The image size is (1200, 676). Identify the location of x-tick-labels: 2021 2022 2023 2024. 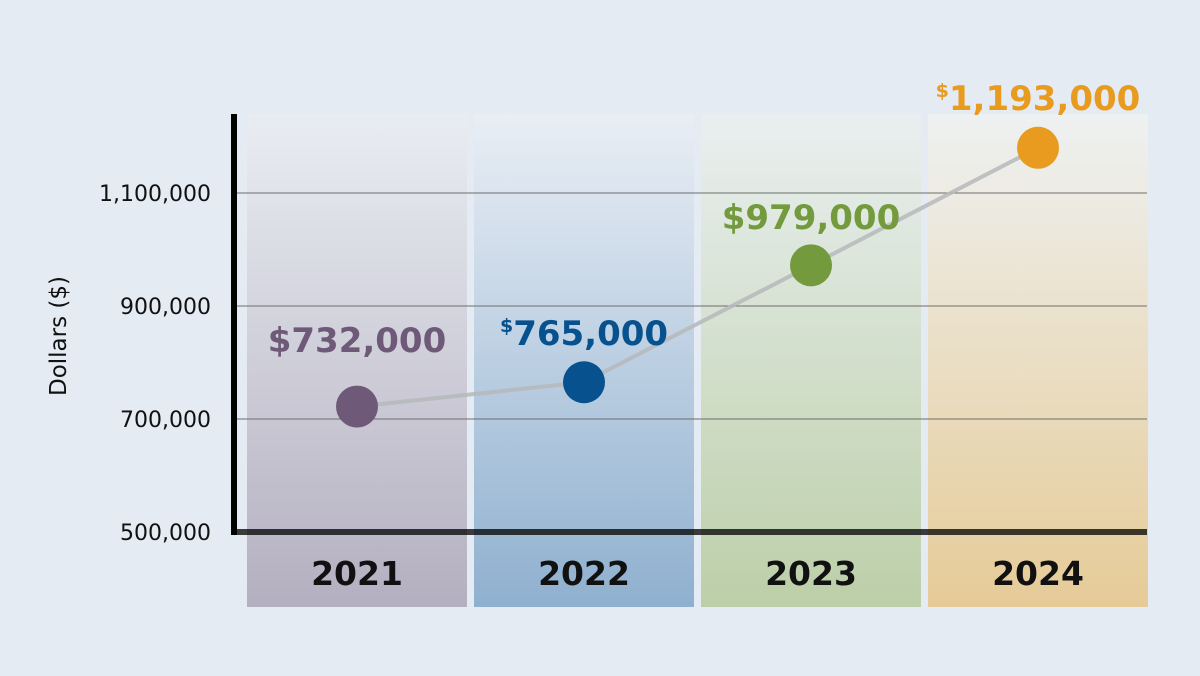
(697, 573).